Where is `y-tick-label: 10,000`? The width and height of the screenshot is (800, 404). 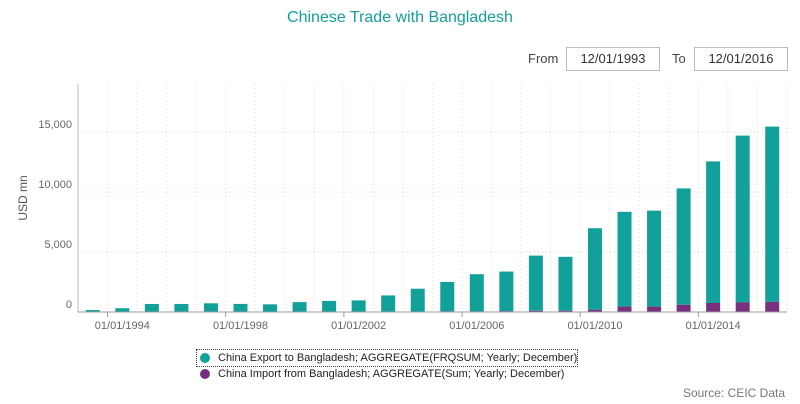
y-tick-label: 10,000 is located at coordinates (55, 185).